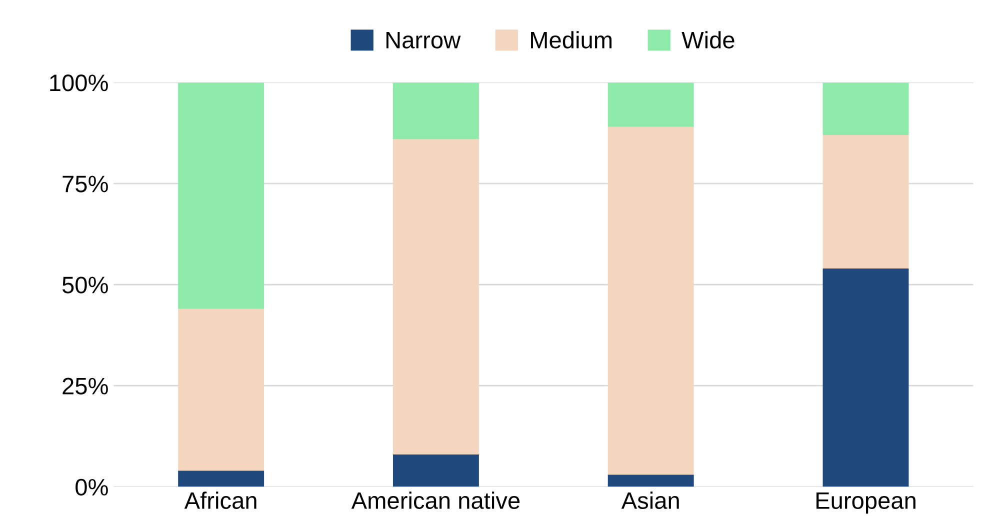  Describe the element at coordinates (435, 500) in the screenshot. I see `x-tick-label: American native` at that location.